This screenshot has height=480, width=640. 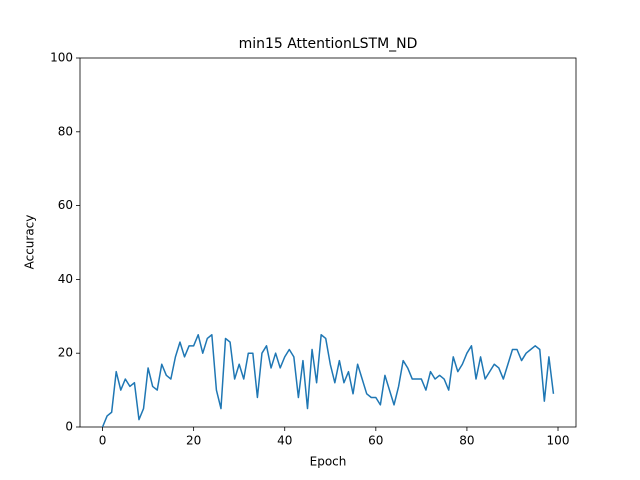 What do you see at coordinates (558, 441) in the screenshot?
I see `x-tick-label: 100` at bounding box center [558, 441].